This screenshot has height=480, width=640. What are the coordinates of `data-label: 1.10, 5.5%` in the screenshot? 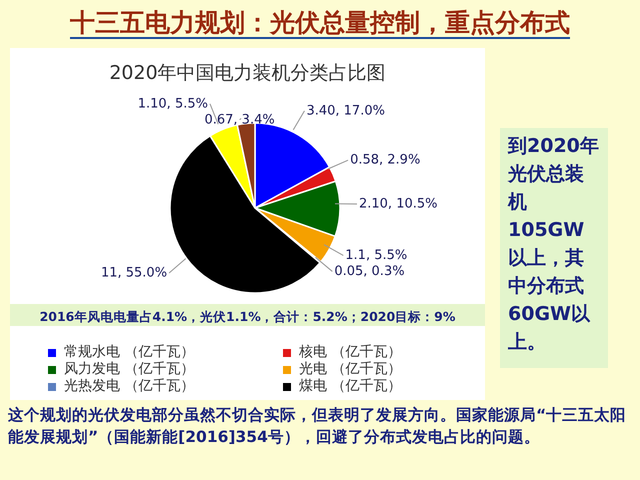 It's located at (173, 104).